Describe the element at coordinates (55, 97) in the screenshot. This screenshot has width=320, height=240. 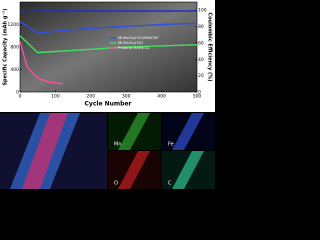
I see `x-tick-label: 100` at that location.